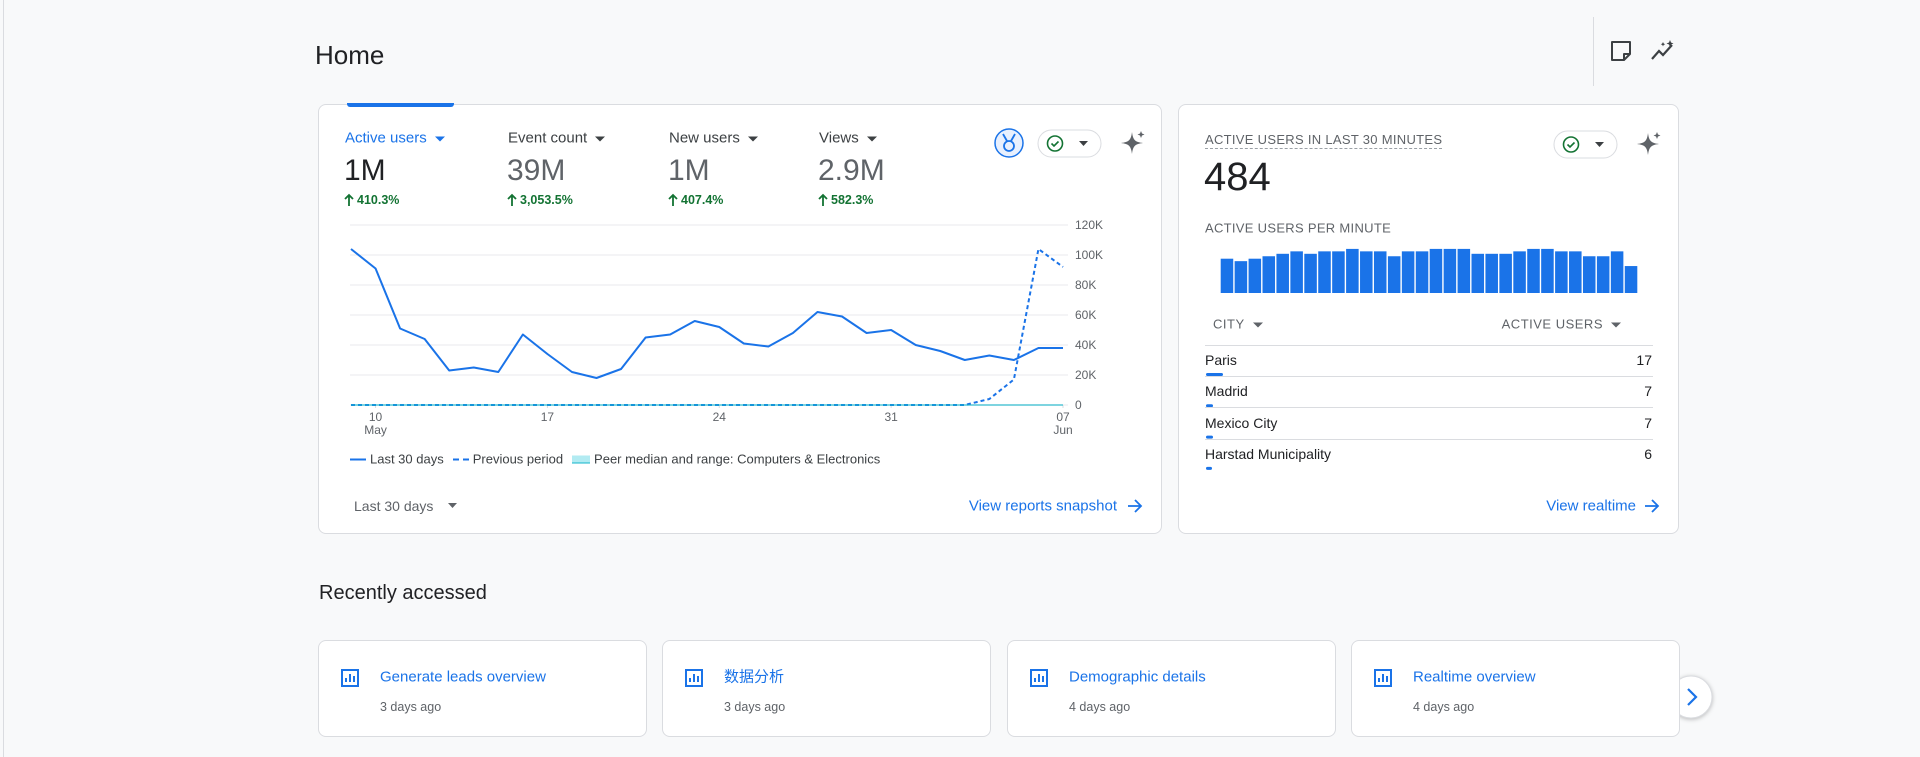 The width and height of the screenshot is (1920, 757). What do you see at coordinates (518, 459) in the screenshot?
I see `legend-label: Previous period` at bounding box center [518, 459].